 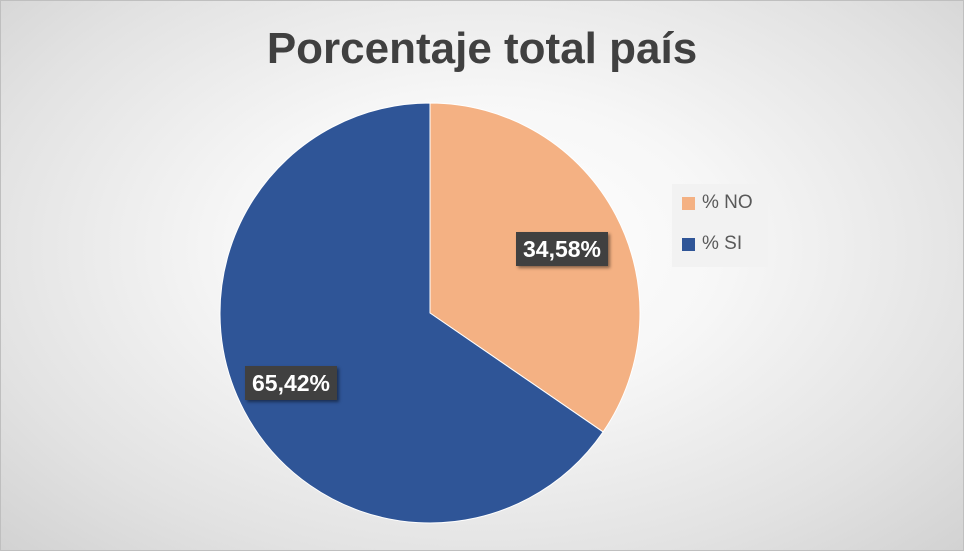 What do you see at coordinates (720, 225) in the screenshot?
I see `legend: % NO % SI` at bounding box center [720, 225].